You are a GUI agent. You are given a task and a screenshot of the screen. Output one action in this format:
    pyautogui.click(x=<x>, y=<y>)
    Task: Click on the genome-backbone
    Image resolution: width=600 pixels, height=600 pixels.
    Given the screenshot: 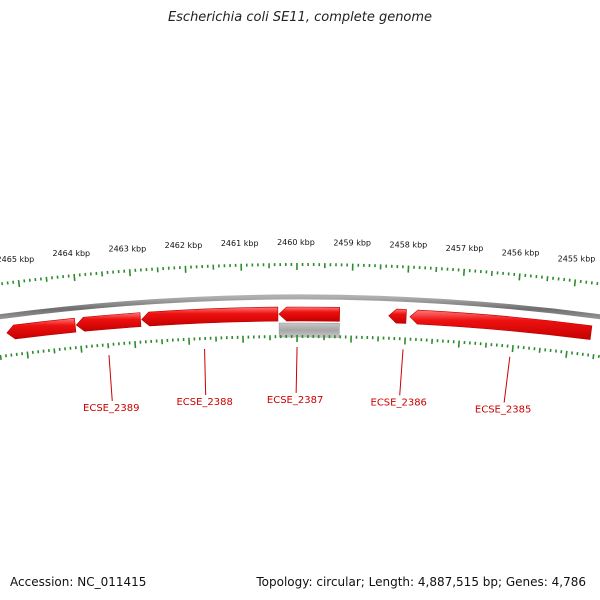 What is the action you would take?
    pyautogui.click(x=300, y=307)
    